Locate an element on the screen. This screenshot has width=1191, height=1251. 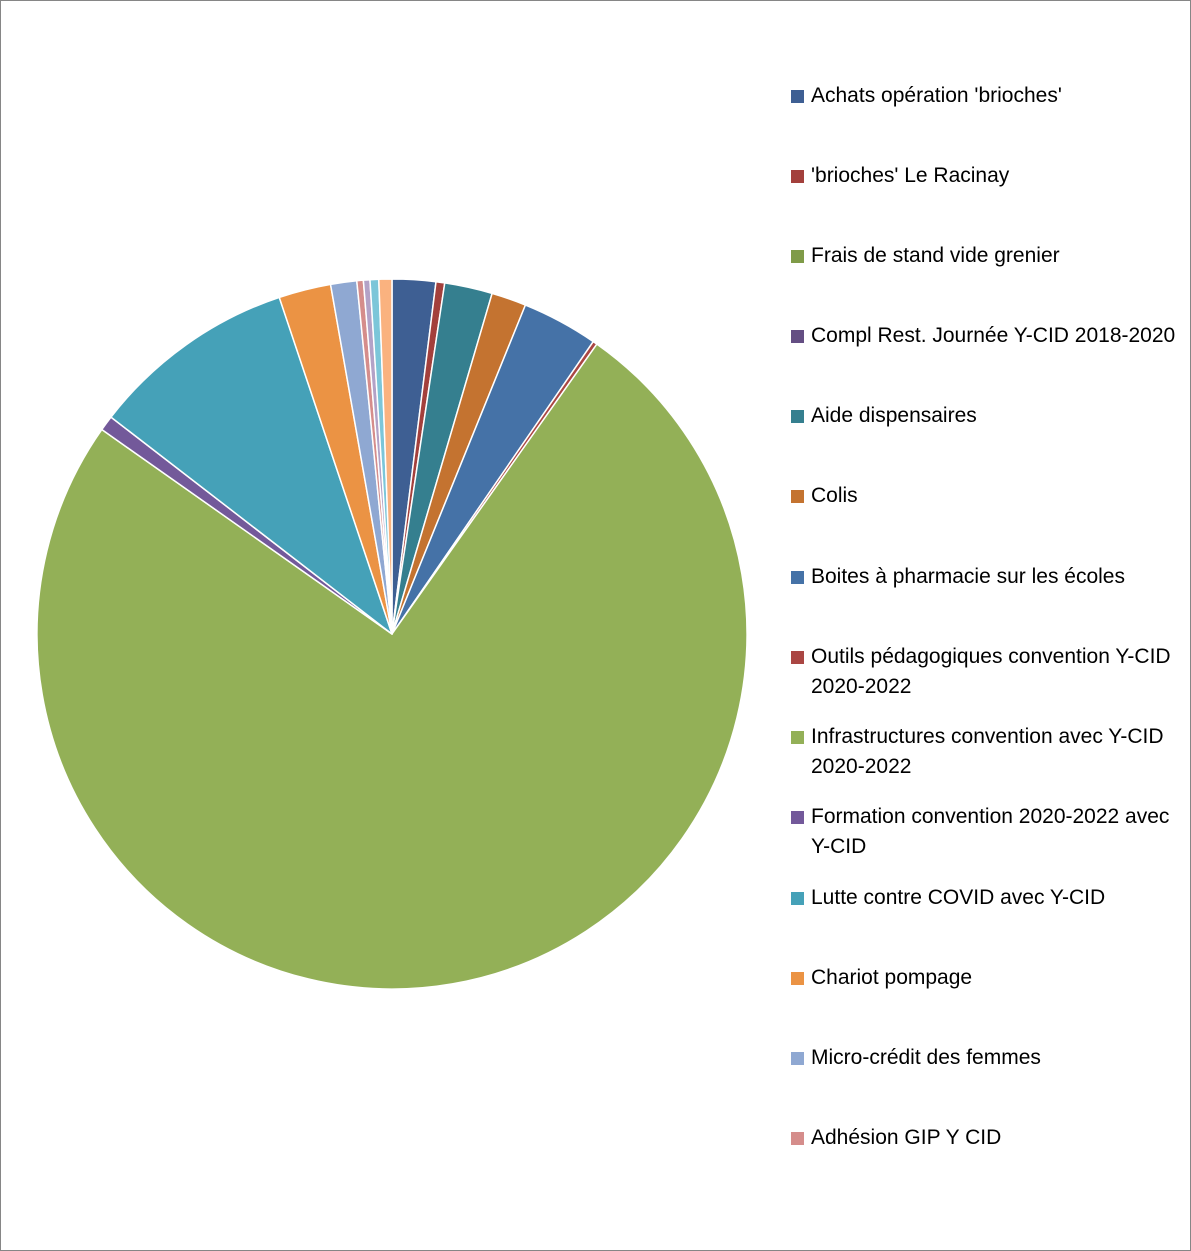
legend-label: Boites à pharmacie sur les écoles is located at coordinates (968, 576).